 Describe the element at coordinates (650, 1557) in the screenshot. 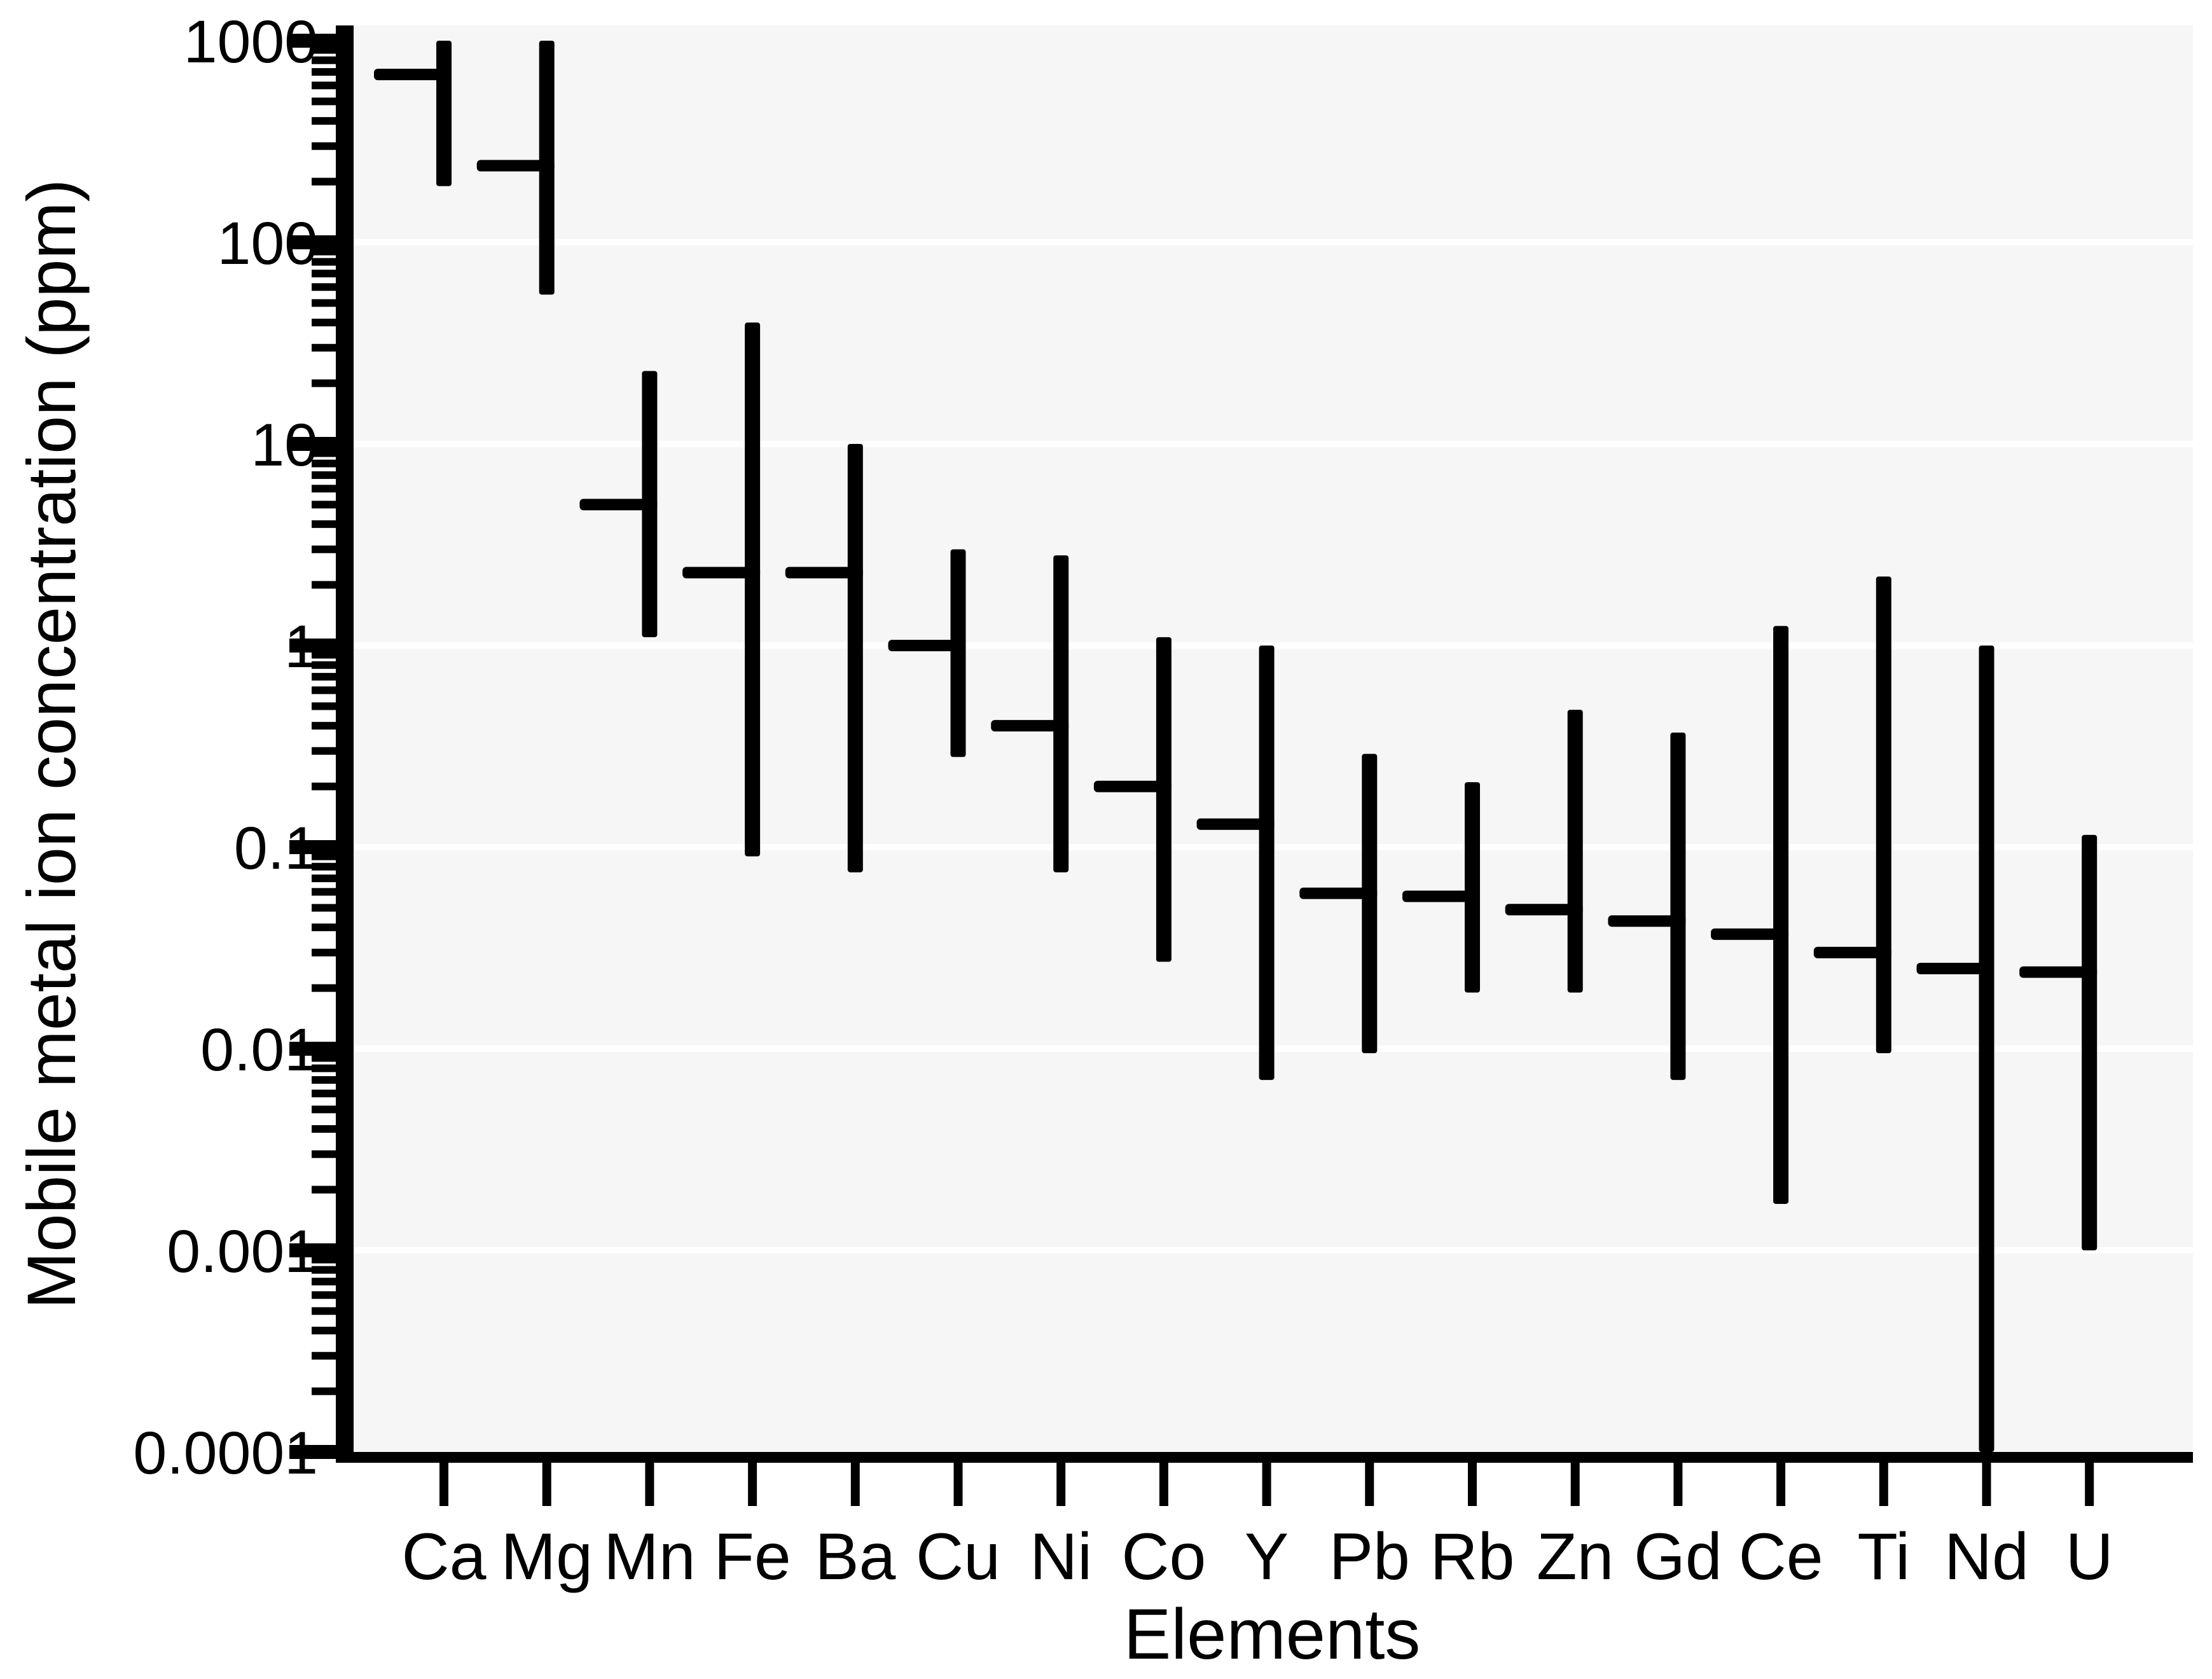

I see `x-axis-category-label: Mn` at that location.